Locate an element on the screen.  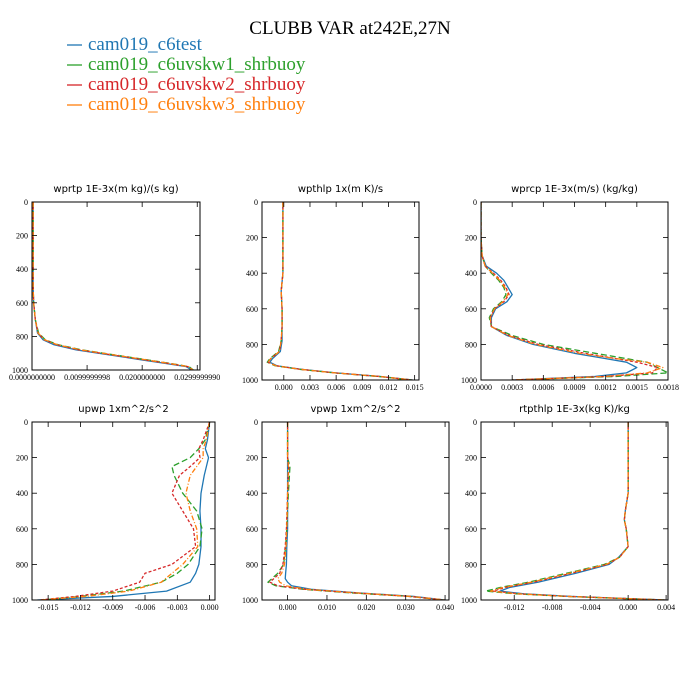
legend-label: cam019_c6uvskw3_shrbuoy is located at coordinates (197, 104).